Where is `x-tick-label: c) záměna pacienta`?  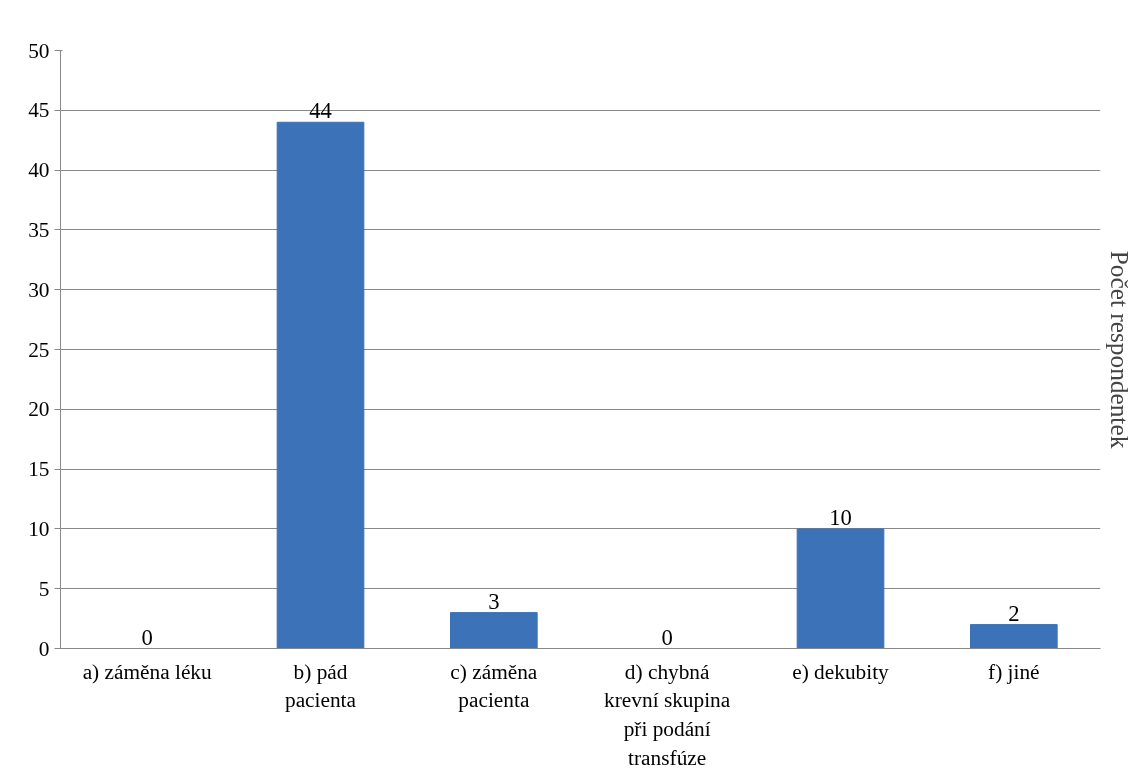 x-tick-label: c) záměna pacienta is located at coordinates (494, 686).